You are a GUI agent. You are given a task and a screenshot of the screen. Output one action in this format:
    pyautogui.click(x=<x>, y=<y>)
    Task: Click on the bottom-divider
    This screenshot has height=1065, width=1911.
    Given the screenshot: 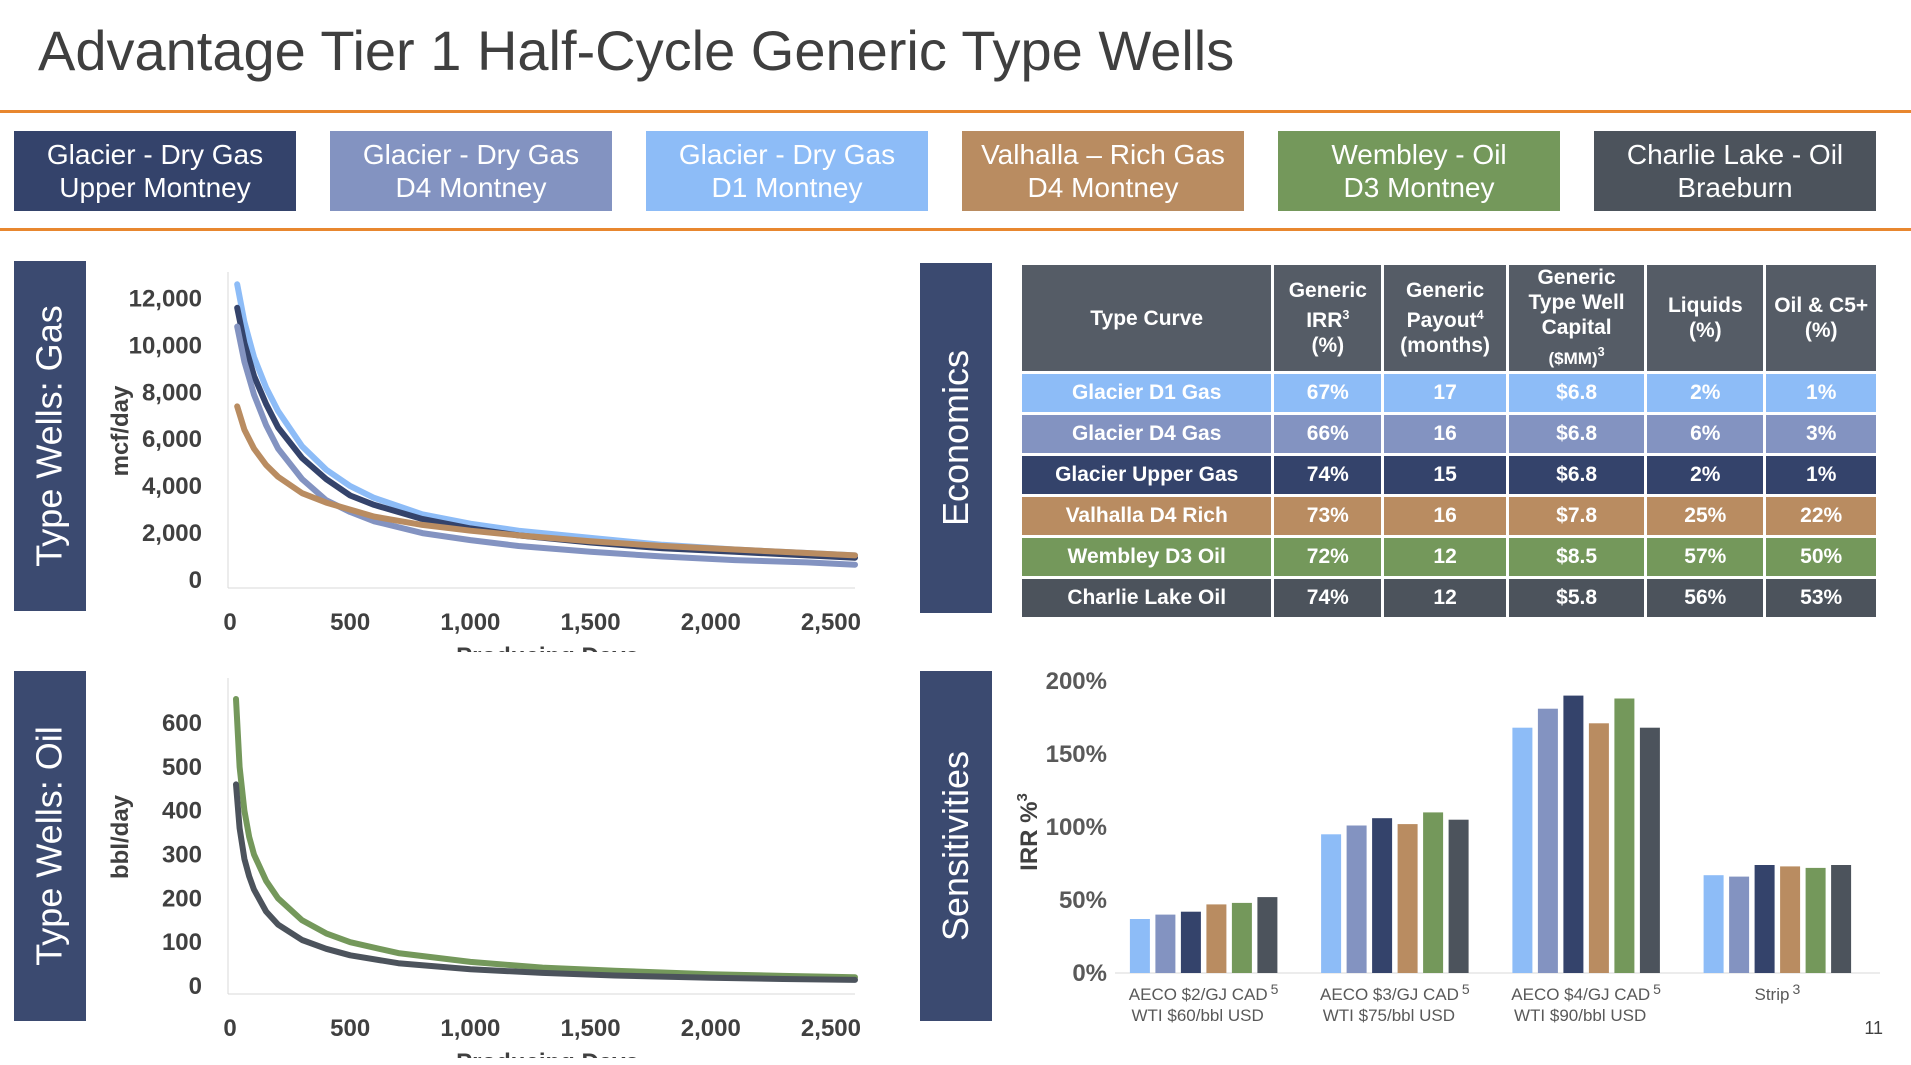 What is the action you would take?
    pyautogui.click(x=955, y=229)
    